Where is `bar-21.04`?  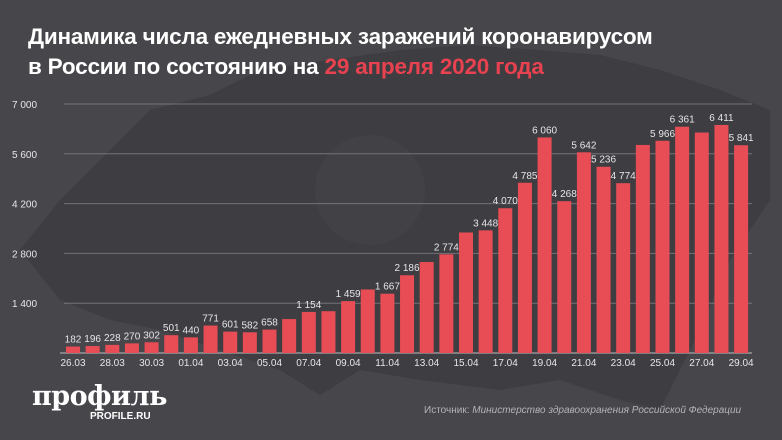
bar-21.04 is located at coordinates (583, 252).